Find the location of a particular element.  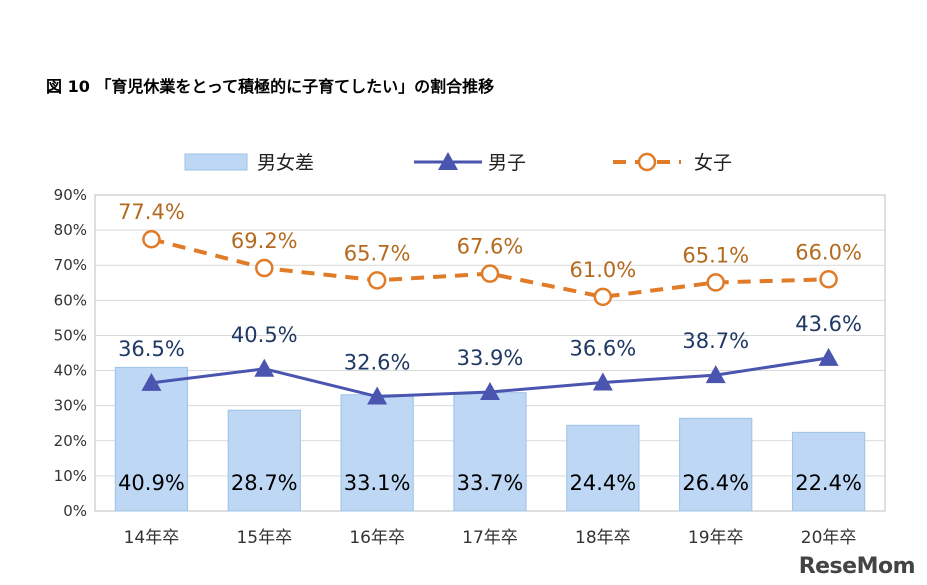

female-data-label: 65.1% is located at coordinates (715, 255).